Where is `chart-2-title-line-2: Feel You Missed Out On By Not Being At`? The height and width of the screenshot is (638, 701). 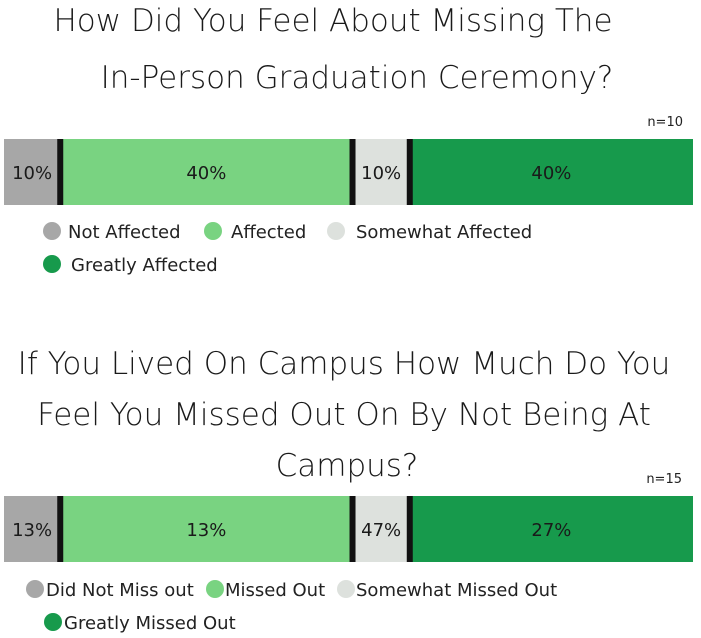 chart-2-title-line-2: Feel You Missed Out On By Not Being At is located at coordinates (344, 415).